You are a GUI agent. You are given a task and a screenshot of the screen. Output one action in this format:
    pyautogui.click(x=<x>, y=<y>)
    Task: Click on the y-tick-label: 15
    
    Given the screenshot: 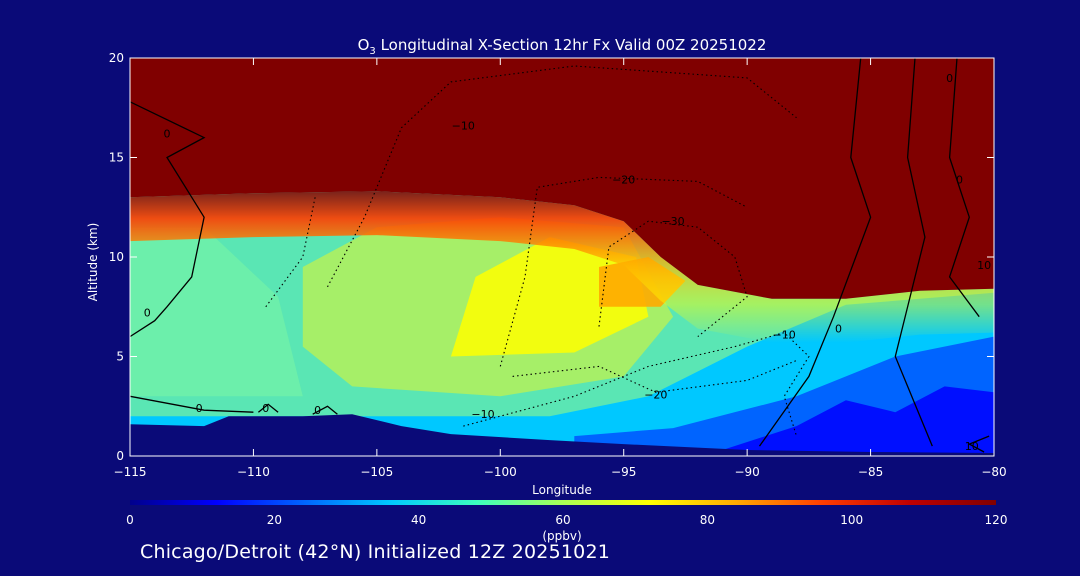 What is the action you would take?
    pyautogui.click(x=116, y=158)
    